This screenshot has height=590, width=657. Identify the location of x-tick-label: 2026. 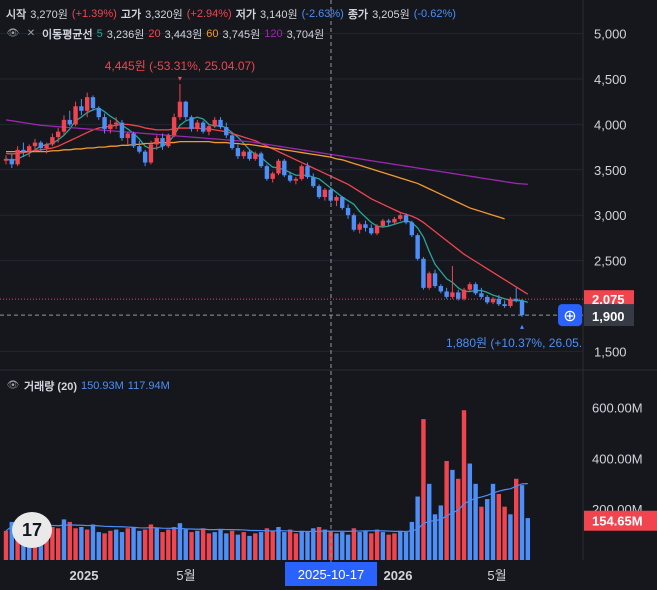
(398, 575).